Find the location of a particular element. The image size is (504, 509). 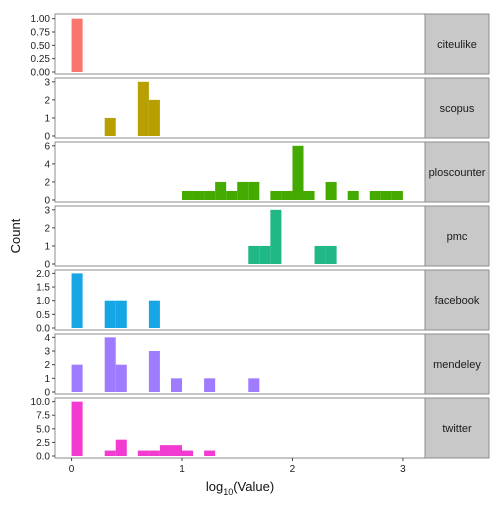

strip-label-pmc: pmc is located at coordinates (457, 237).